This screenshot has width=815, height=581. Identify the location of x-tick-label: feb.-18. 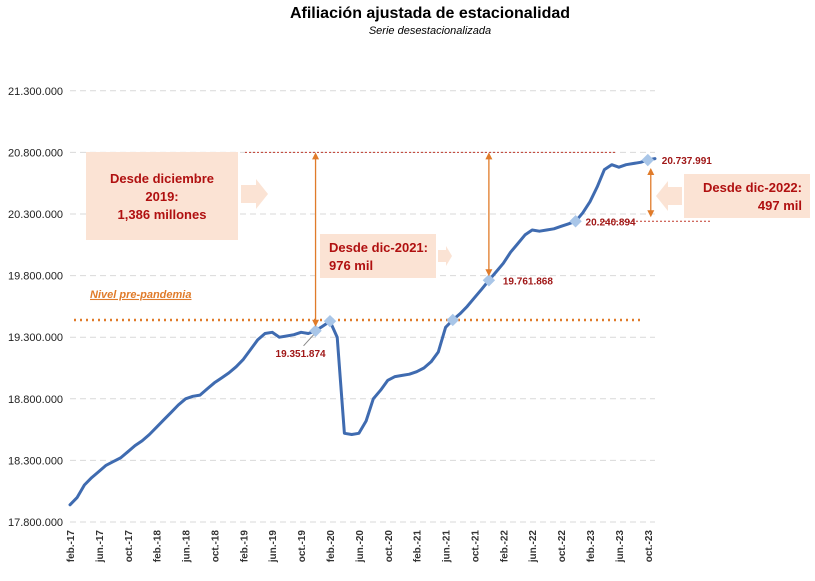
(158, 546).